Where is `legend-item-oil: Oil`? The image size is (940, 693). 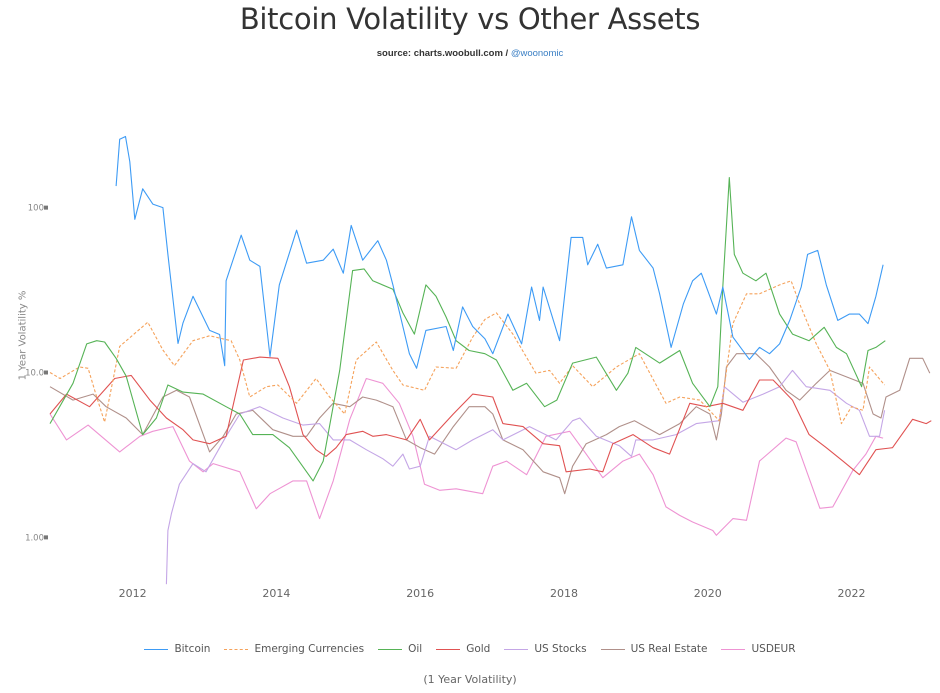
legend-item-oil: Oil is located at coordinates (400, 649).